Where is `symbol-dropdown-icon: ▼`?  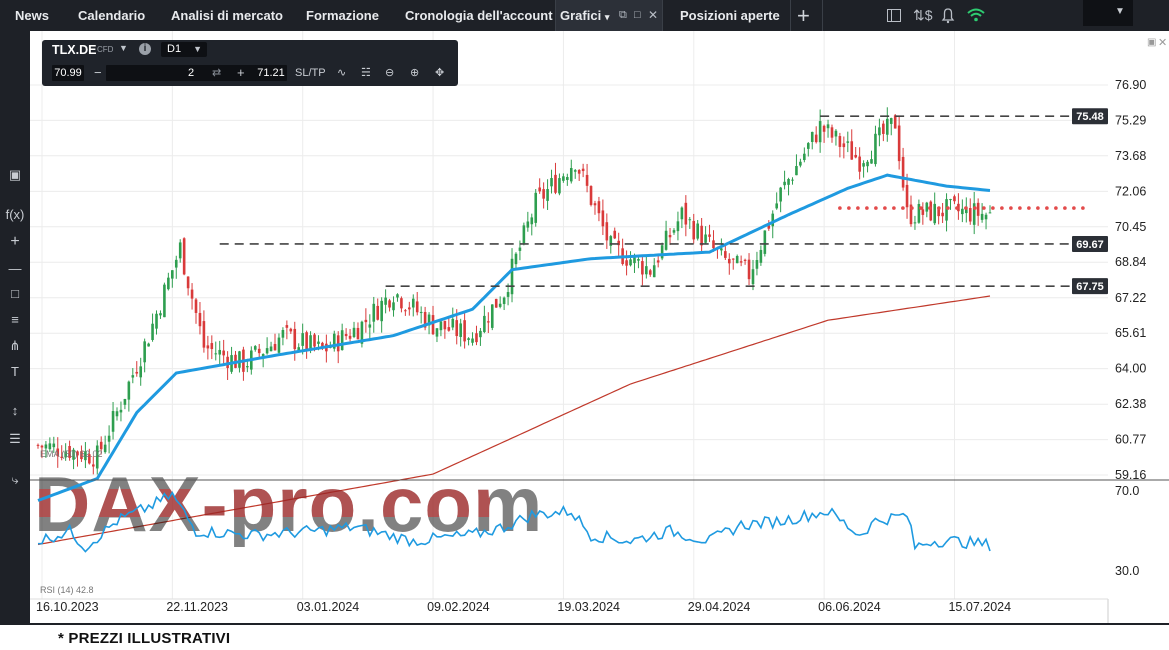 symbol-dropdown-icon: ▼ is located at coordinates (123, 48).